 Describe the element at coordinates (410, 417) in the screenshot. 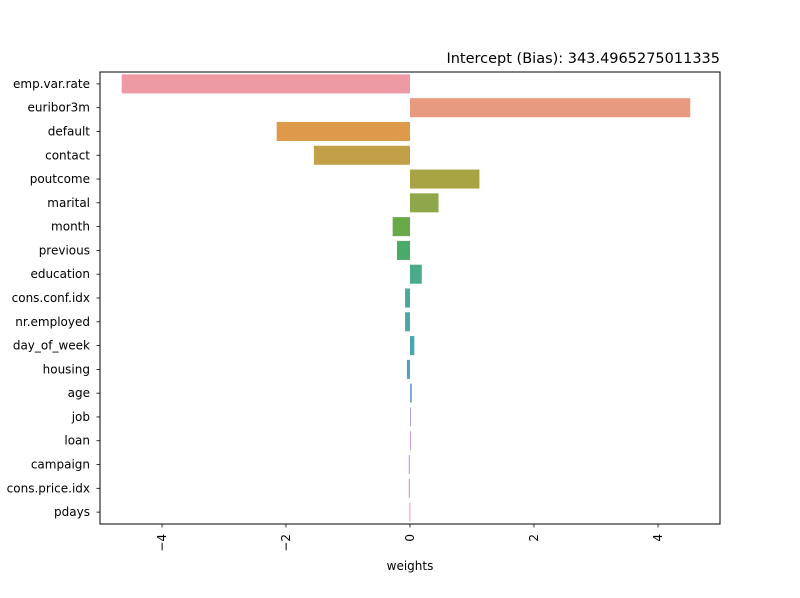

I see `bar-job` at that location.